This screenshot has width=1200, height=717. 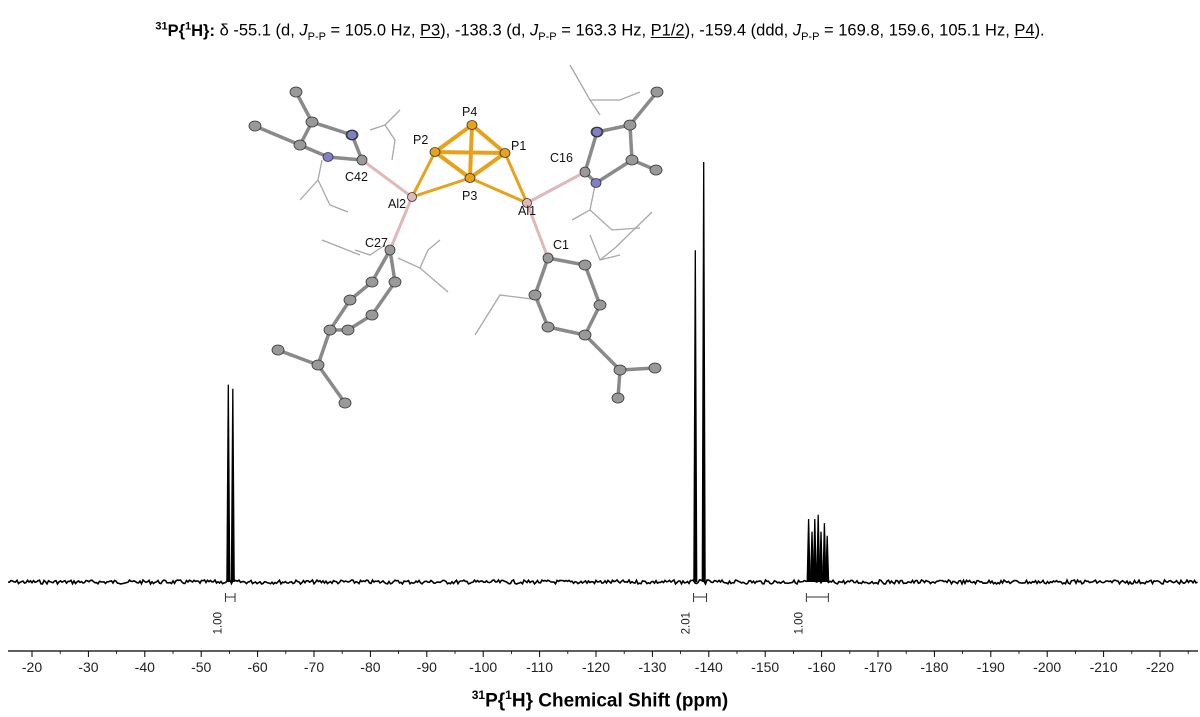 I want to click on phosphorus-atom-p4, so click(x=472, y=125).